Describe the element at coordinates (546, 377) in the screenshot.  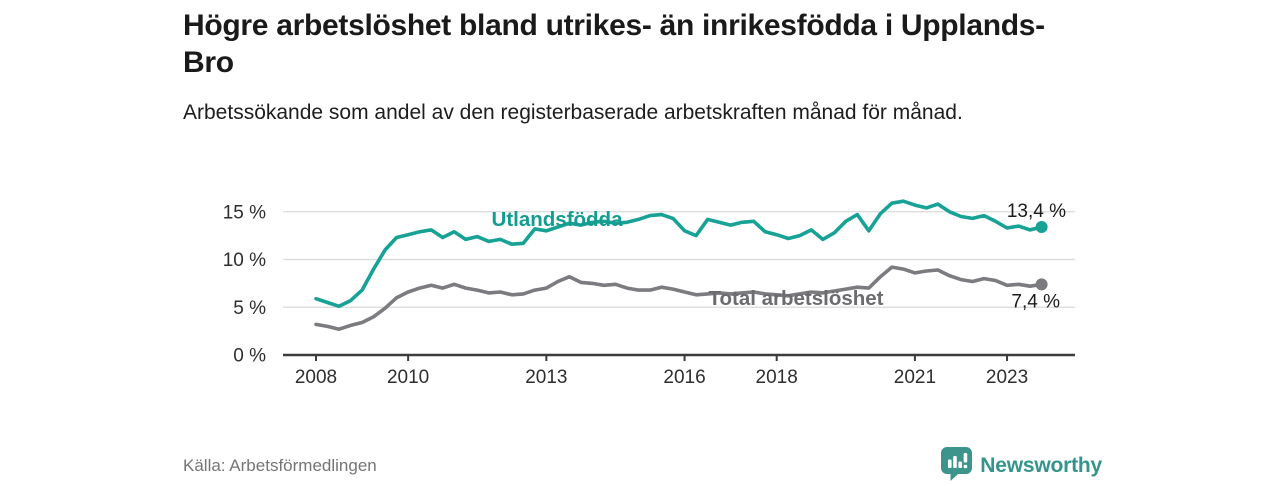
I see `x-tick-label: 2013` at that location.